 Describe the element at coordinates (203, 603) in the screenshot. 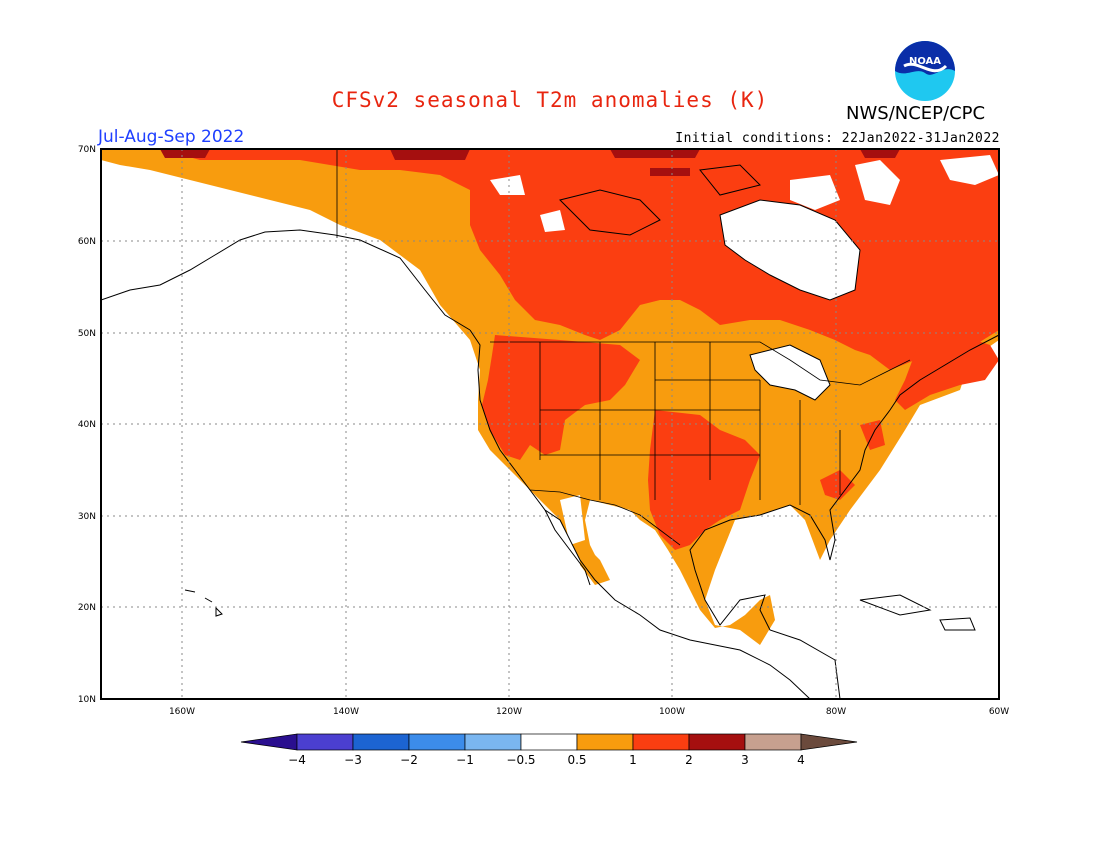

I see `hawaii-islands` at that location.